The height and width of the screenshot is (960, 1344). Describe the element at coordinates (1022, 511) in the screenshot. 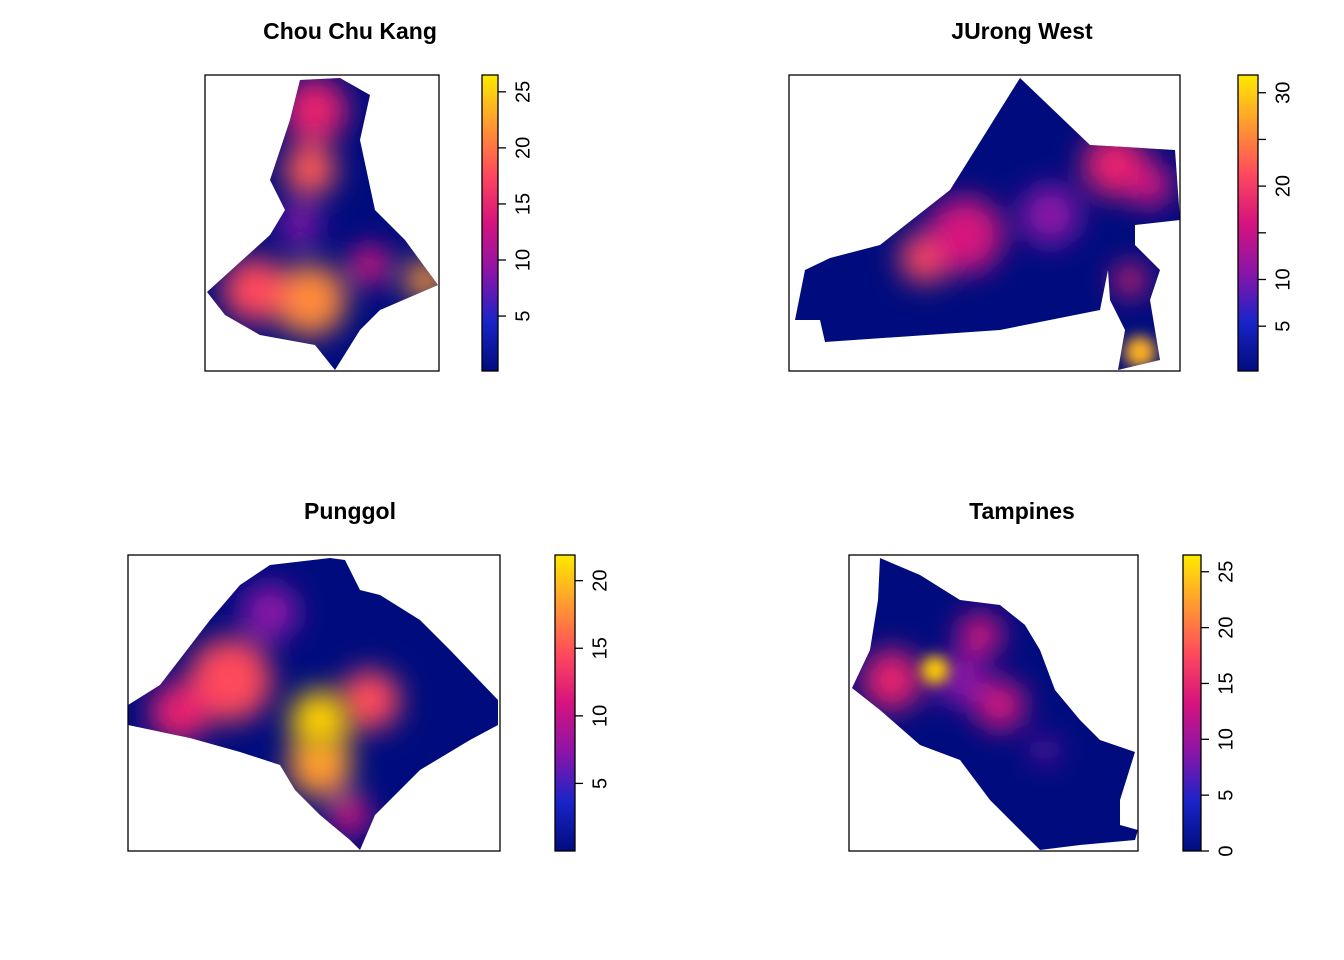

I see `chart-title: Tampines` at that location.